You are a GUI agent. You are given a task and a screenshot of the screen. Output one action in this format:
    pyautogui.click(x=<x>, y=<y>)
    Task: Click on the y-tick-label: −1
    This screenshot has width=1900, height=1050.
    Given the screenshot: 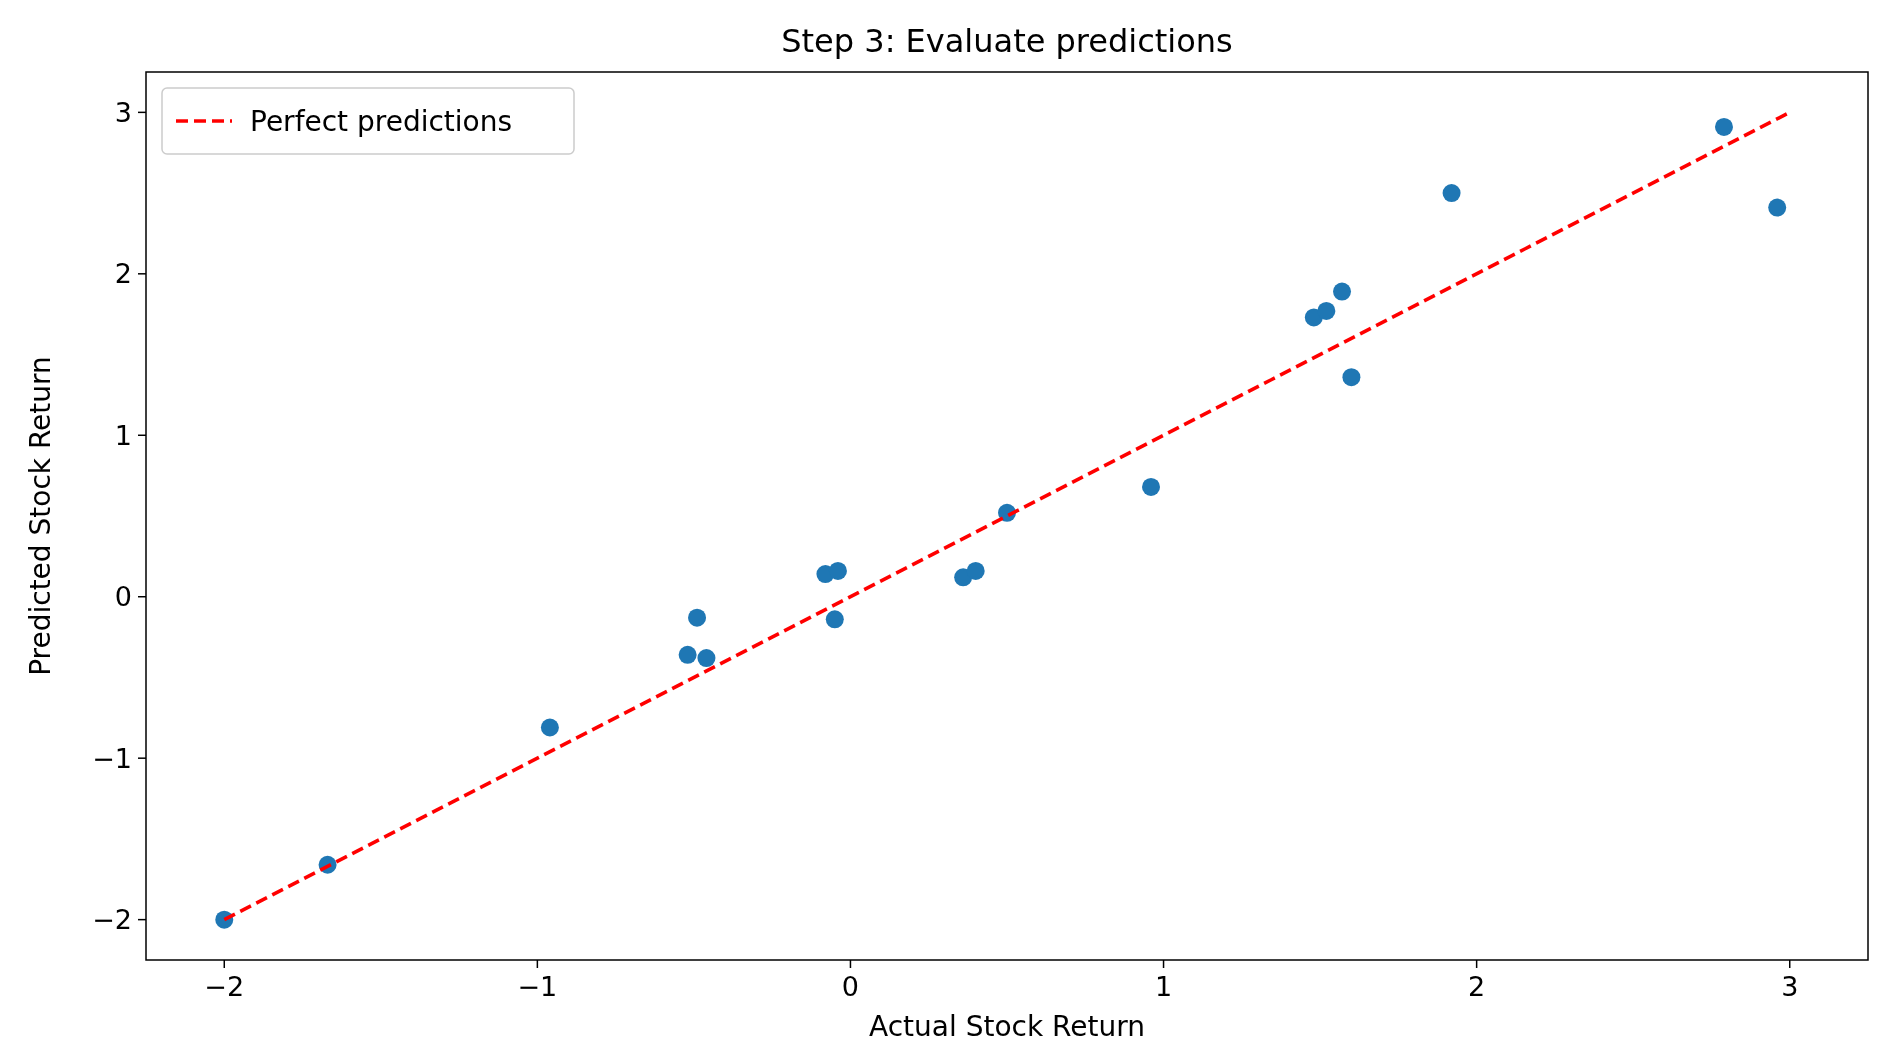 What is the action you would take?
    pyautogui.click(x=112, y=758)
    